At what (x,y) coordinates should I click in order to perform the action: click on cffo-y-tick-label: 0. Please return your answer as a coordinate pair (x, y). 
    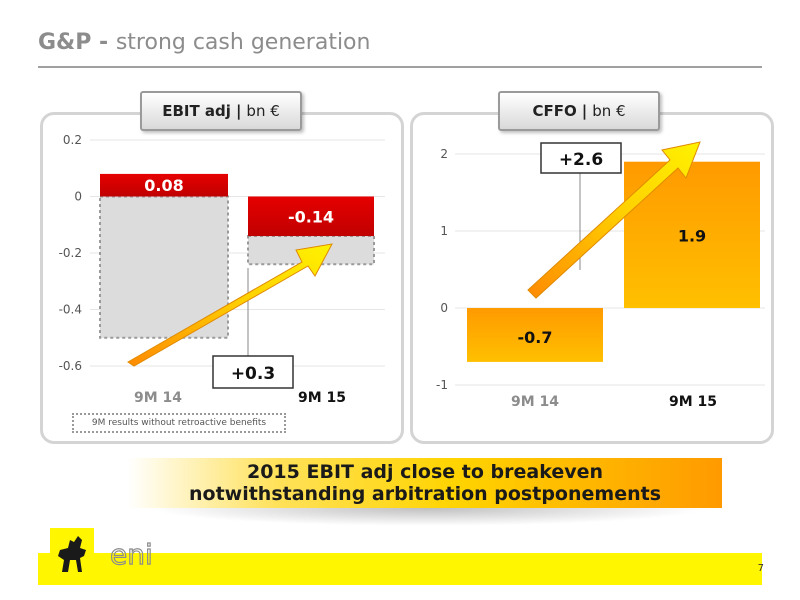
    Looking at the image, I should click on (444, 308).